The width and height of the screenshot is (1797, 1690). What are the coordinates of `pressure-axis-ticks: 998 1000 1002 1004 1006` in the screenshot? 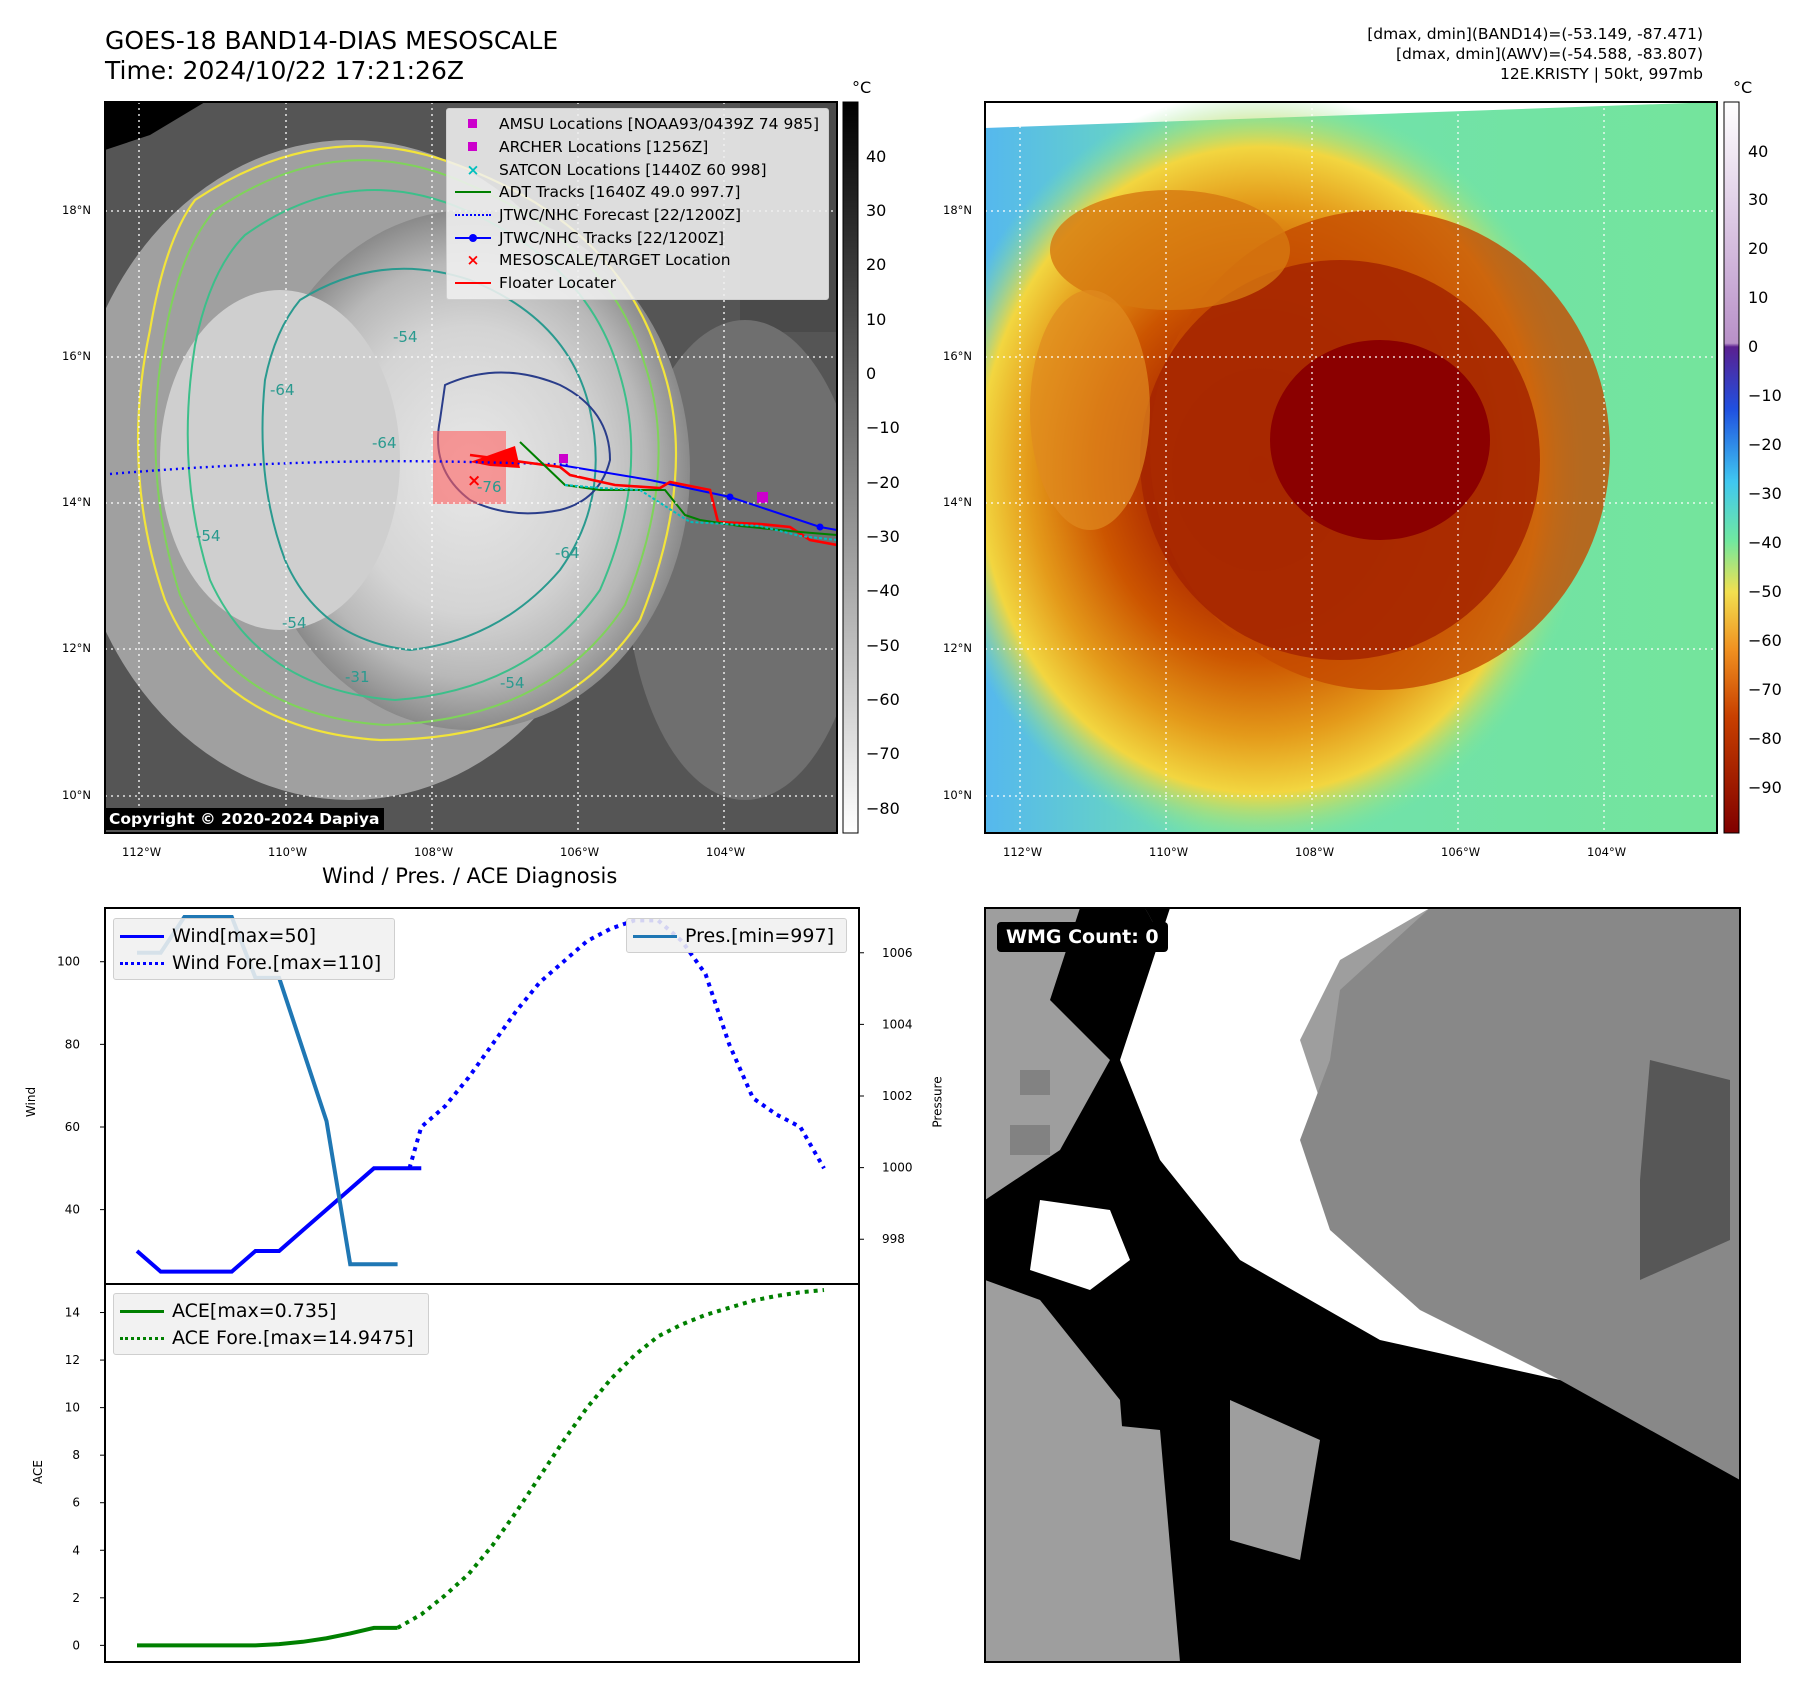 It's located at (886, 1096).